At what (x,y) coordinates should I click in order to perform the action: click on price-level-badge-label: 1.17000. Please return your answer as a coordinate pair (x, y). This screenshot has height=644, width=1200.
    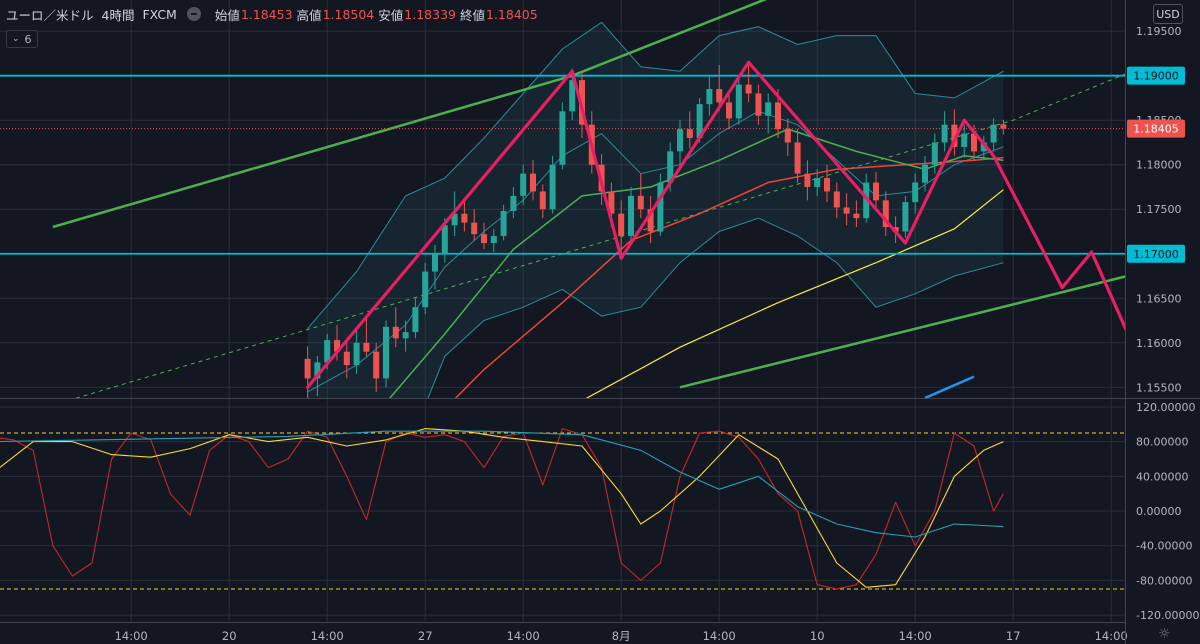
    Looking at the image, I should click on (1156, 254).